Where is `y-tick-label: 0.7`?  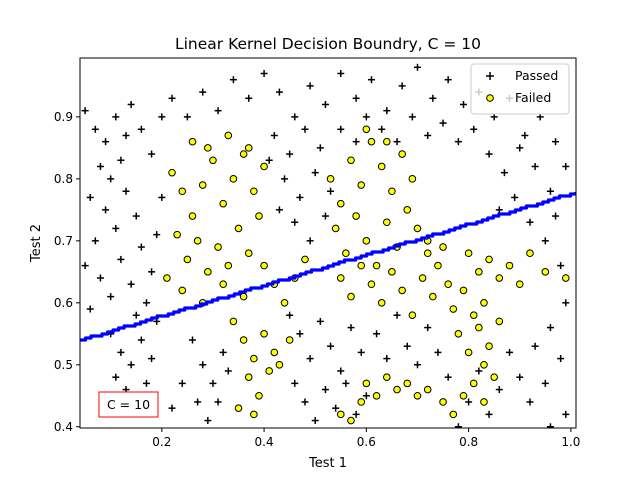 y-tick-label: 0.7 is located at coordinates (63, 241).